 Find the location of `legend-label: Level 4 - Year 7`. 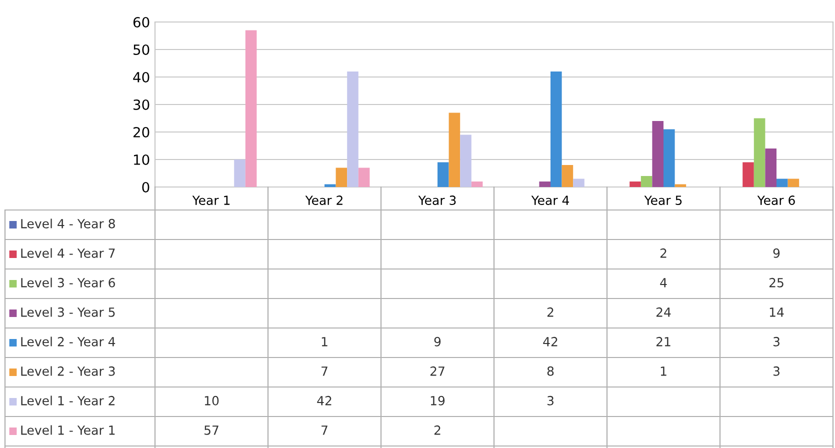

legend-label: Level 4 - Year 7 is located at coordinates (68, 253).